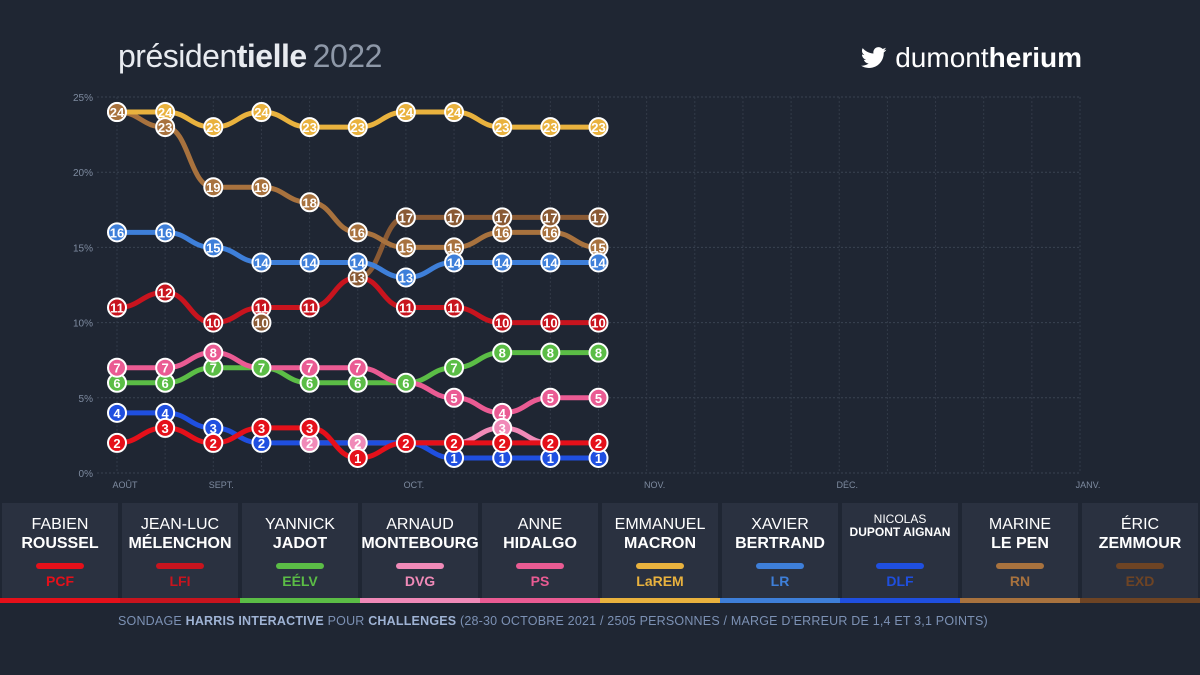  Describe the element at coordinates (540, 524) in the screenshot. I see `candidate-first-name: ANNE` at that location.